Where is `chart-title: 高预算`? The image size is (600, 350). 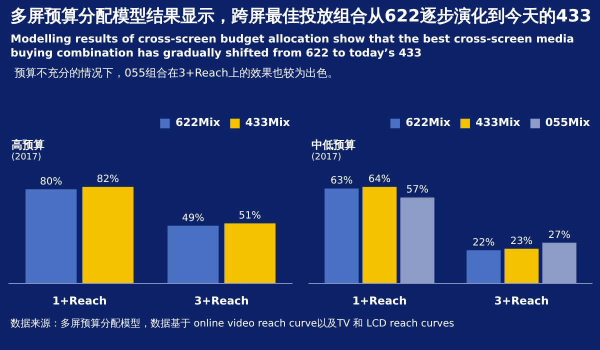 chart-title: 高预算 is located at coordinates (27, 145).